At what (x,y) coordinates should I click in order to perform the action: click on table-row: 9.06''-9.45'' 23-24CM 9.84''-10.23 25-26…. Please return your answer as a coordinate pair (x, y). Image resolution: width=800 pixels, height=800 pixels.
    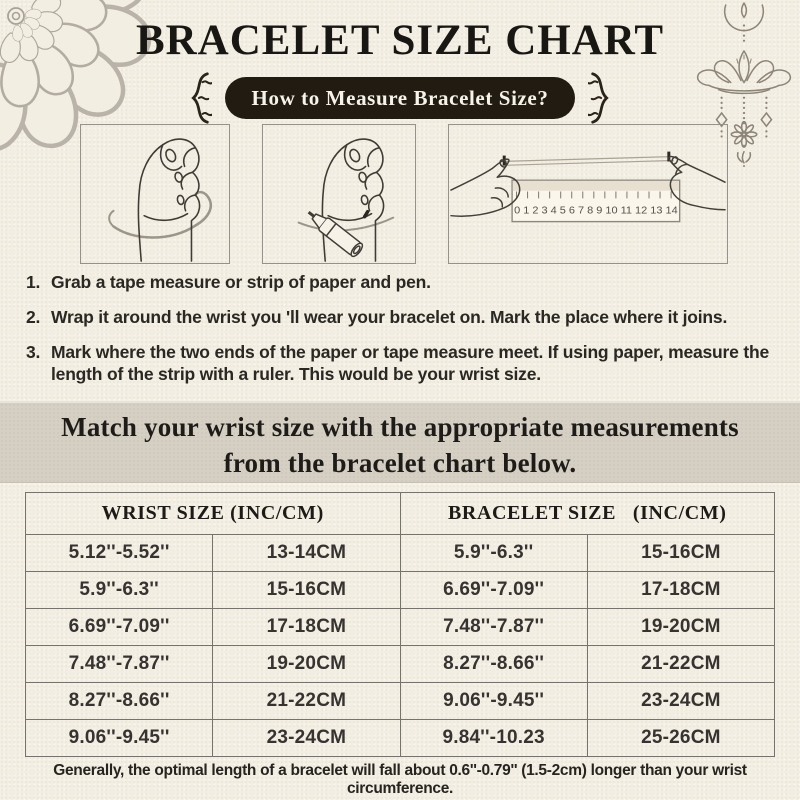
    Looking at the image, I should click on (400, 738).